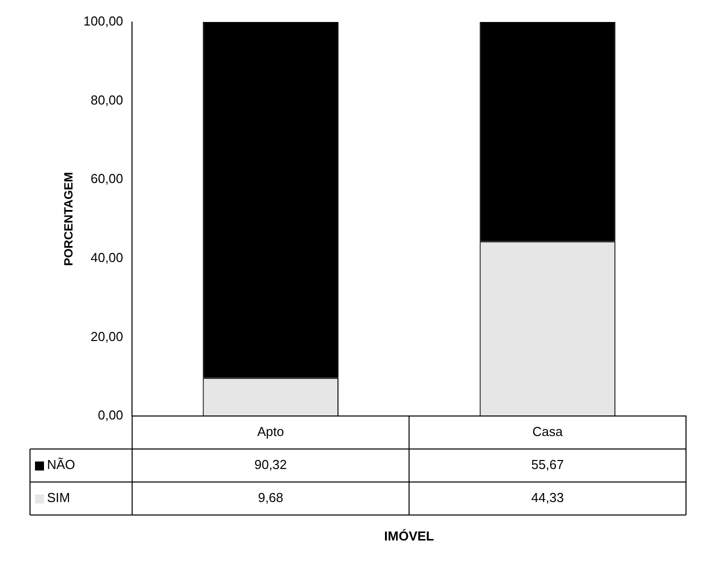 Image resolution: width=704 pixels, height=568 pixels. I want to click on text: IMÓVEL, so click(409, 536).